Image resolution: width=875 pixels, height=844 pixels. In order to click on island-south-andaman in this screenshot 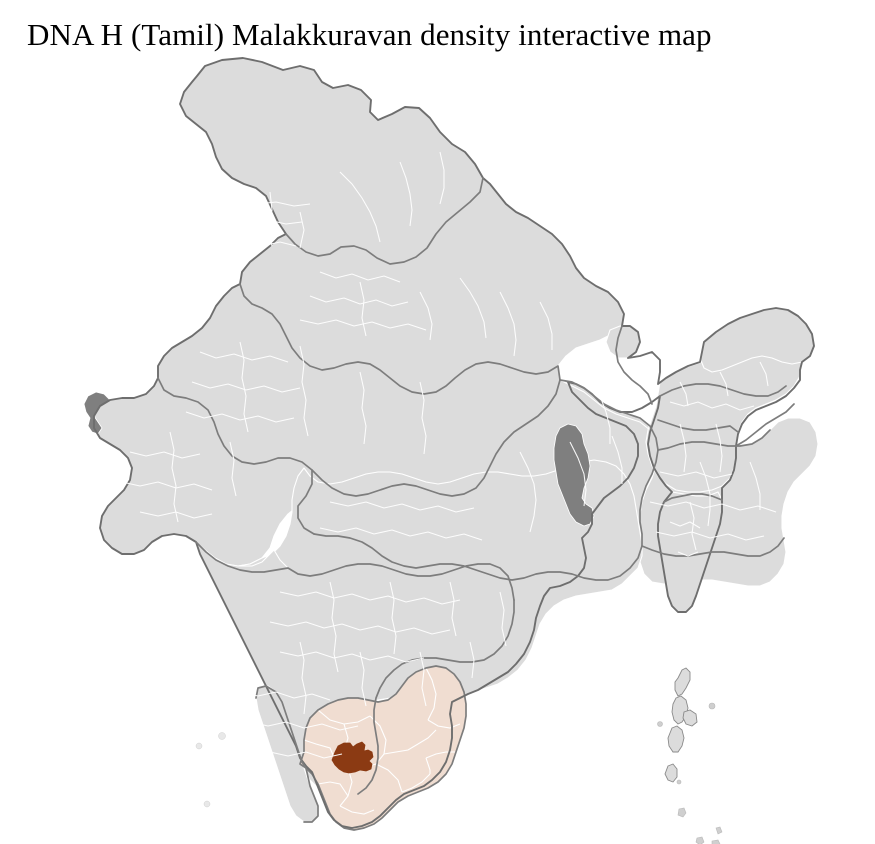, I will do `click(676, 739)`.